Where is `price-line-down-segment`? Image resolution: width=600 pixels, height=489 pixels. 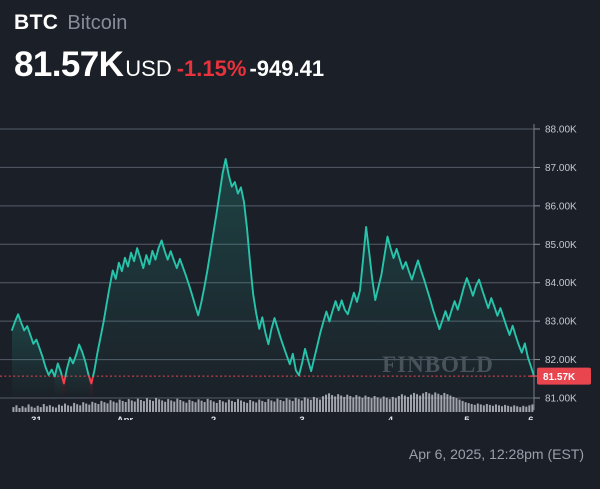
price-line-down-segment is located at coordinates (64, 380).